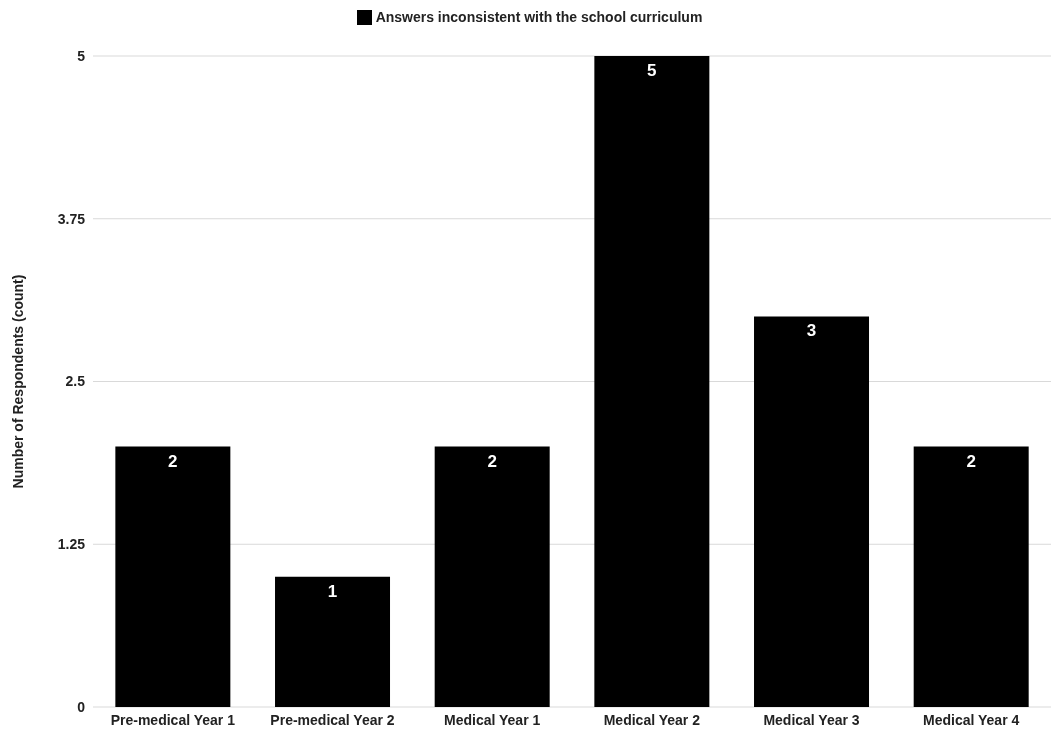  What do you see at coordinates (173, 719) in the screenshot?
I see `x-tick-label: Pre-medical Year 1` at bounding box center [173, 719].